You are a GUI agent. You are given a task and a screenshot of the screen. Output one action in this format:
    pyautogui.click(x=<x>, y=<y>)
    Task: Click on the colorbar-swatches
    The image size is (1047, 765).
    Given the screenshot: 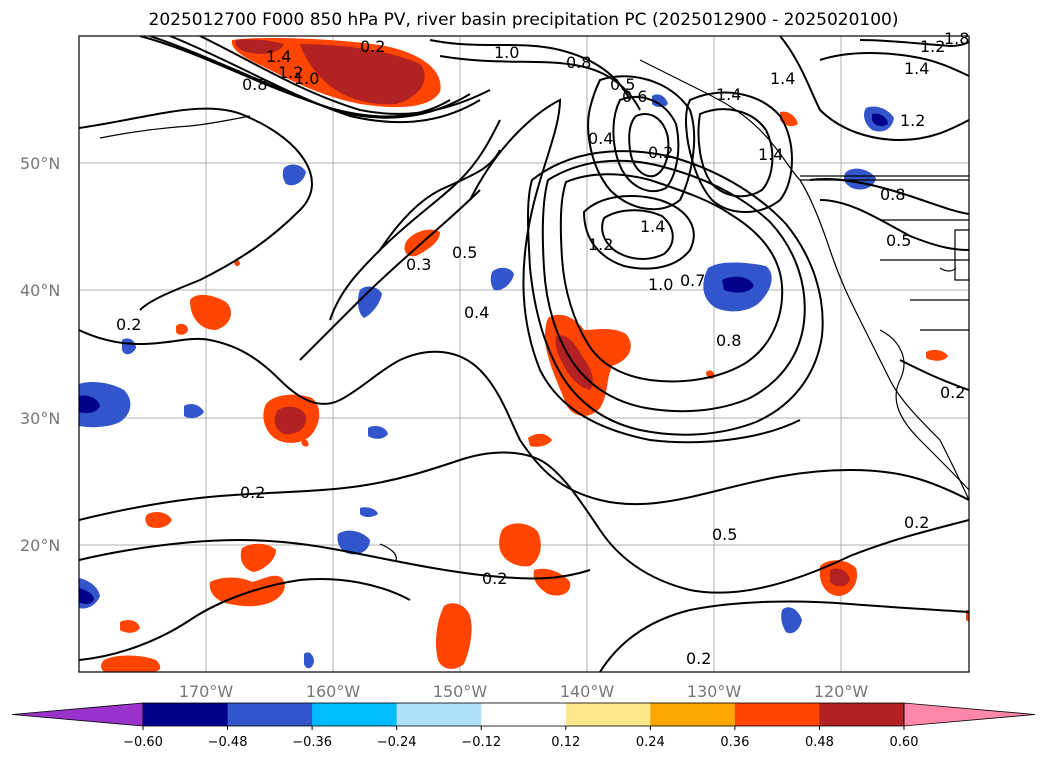 What is the action you would take?
    pyautogui.click(x=523, y=714)
    